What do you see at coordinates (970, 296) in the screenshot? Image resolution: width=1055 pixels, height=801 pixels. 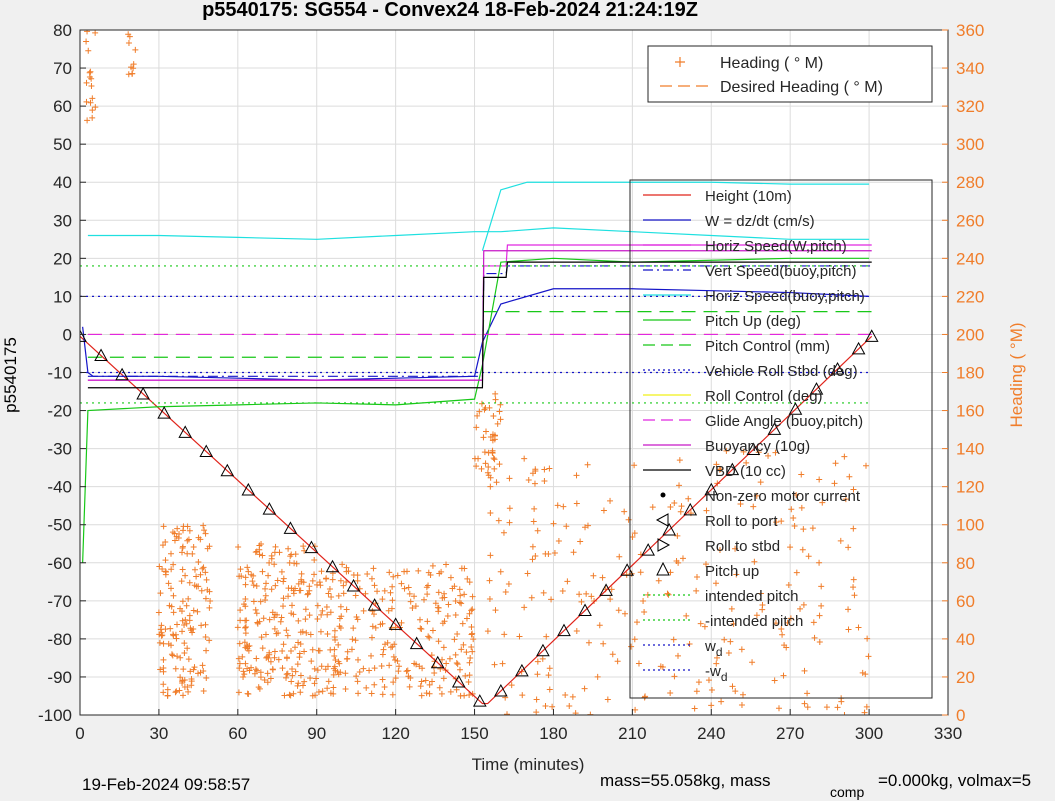 I see `right-tick-label: 220` at bounding box center [970, 296].